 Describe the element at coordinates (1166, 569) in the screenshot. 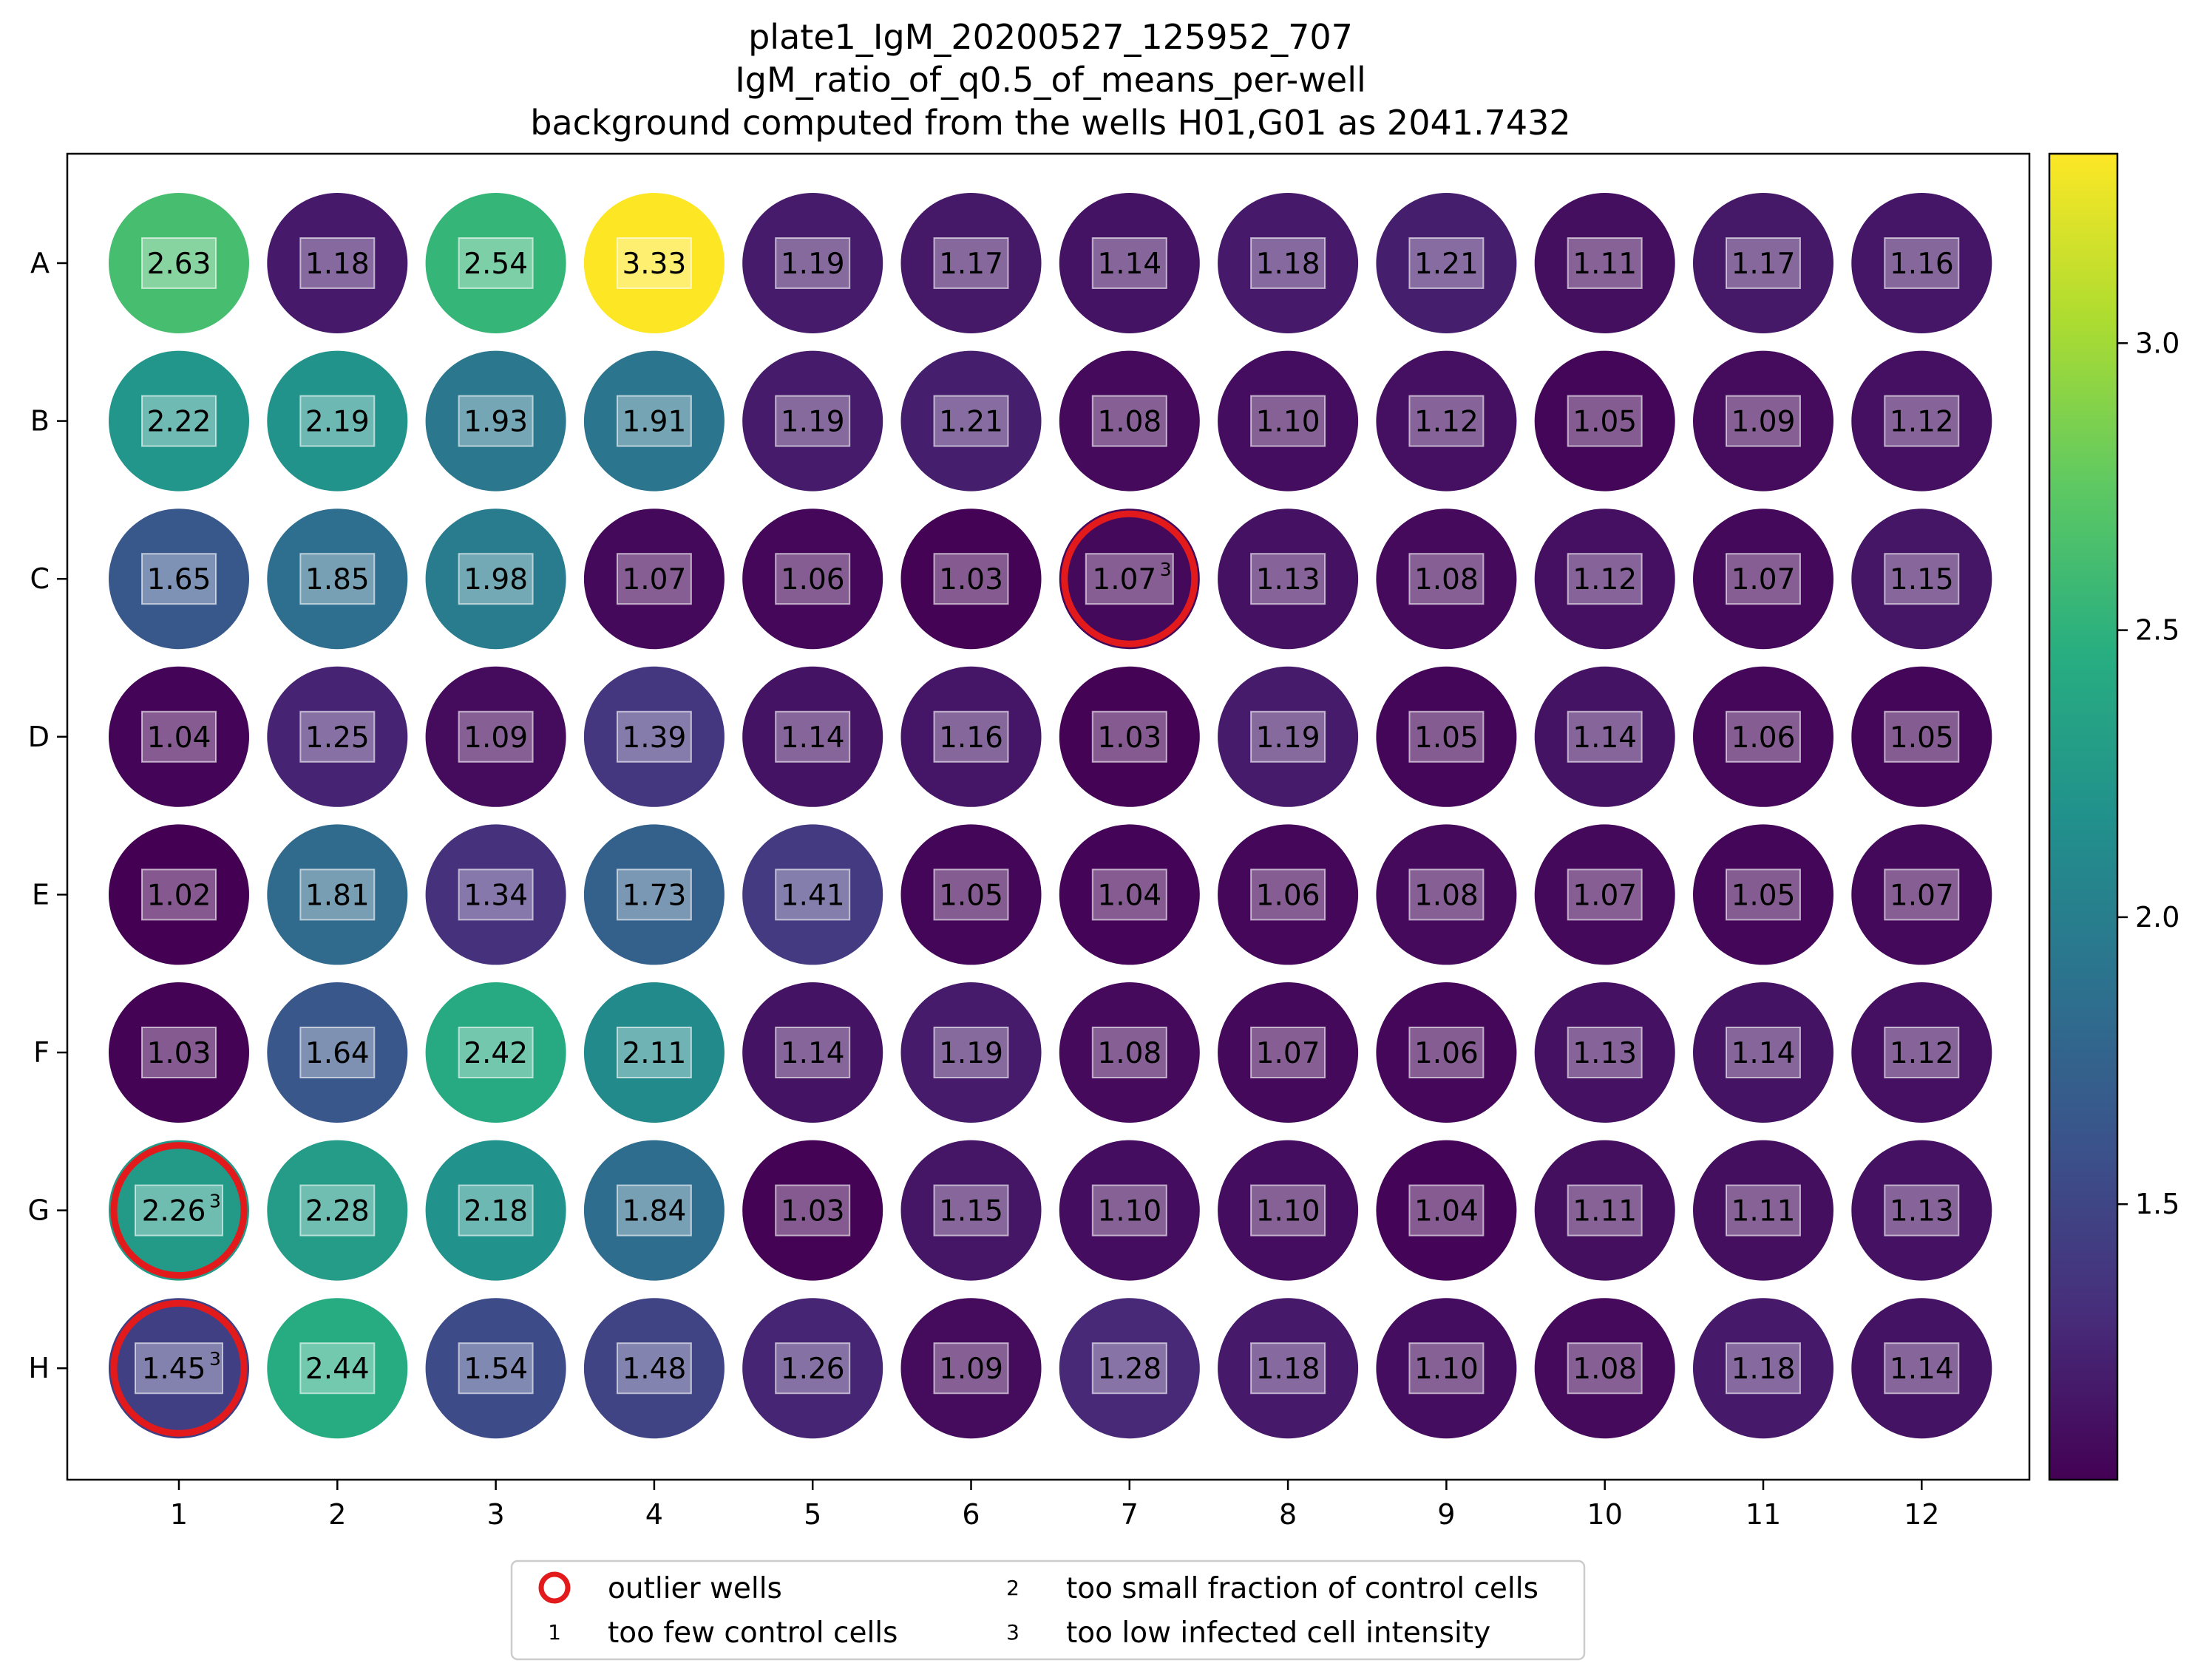

I see `well-flag-label: 3` at that location.